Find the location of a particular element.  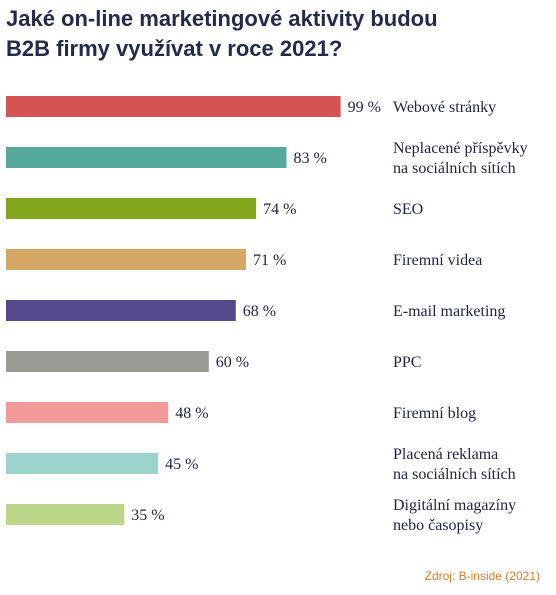

category-label-0: Webové stránky is located at coordinates (444, 107).